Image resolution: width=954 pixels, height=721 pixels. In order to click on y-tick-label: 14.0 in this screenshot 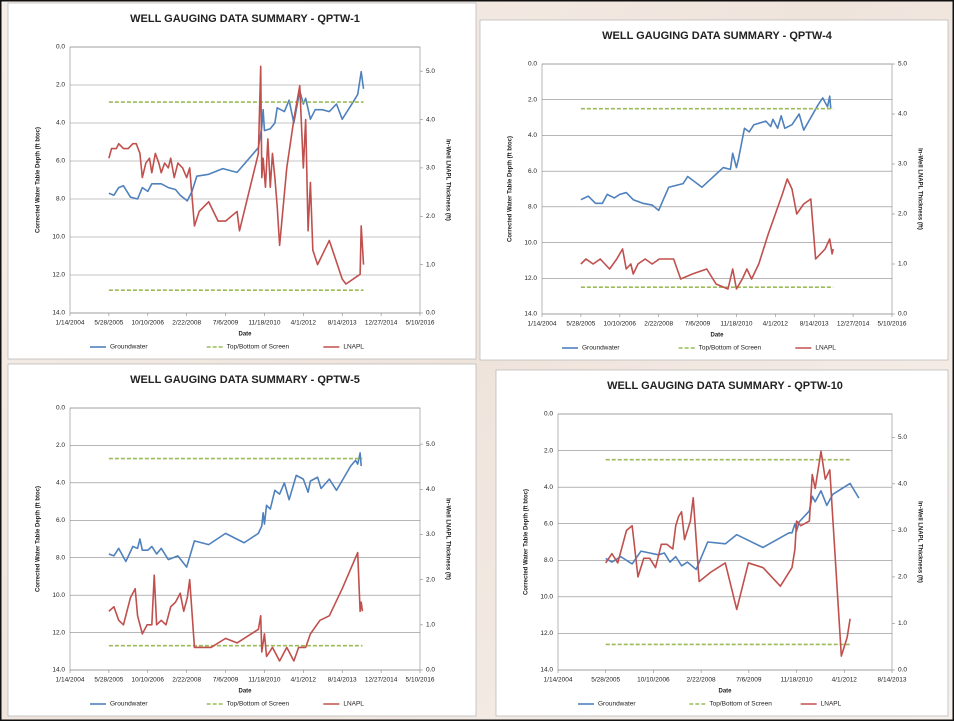, I will do `click(530, 314)`.